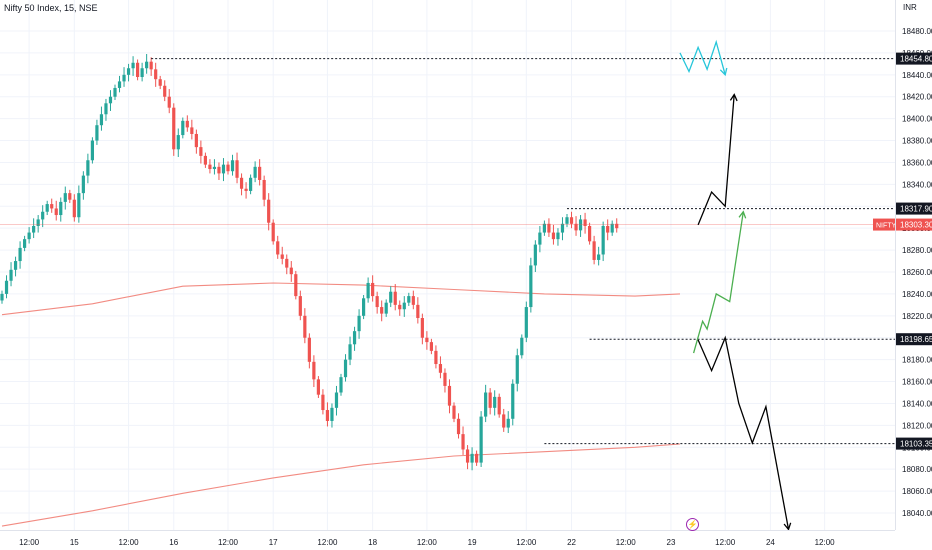  Describe the element at coordinates (884, 224) in the screenshot. I see `symbol-tag` at that location.